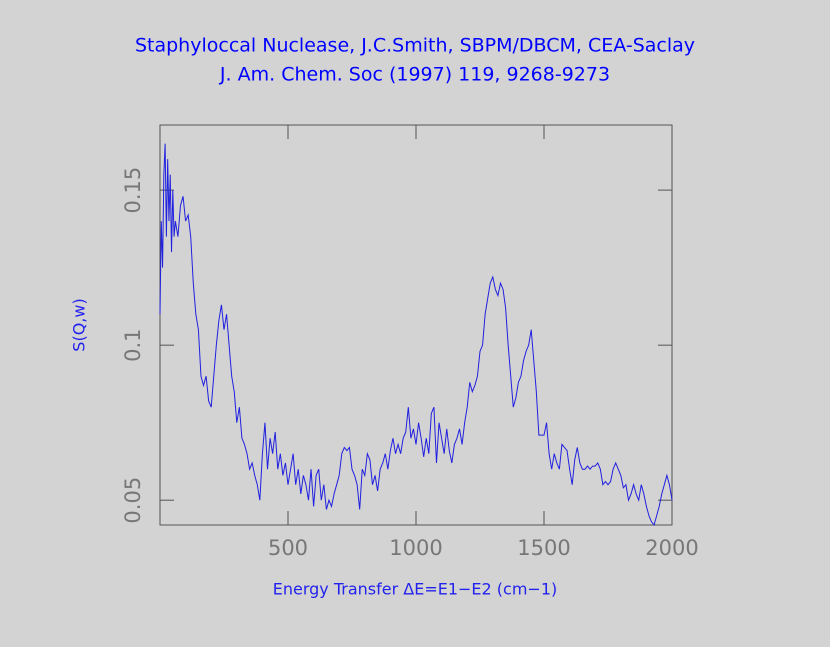 This screenshot has width=830, height=647. I want to click on y-tick-label: 0.1, so click(133, 344).